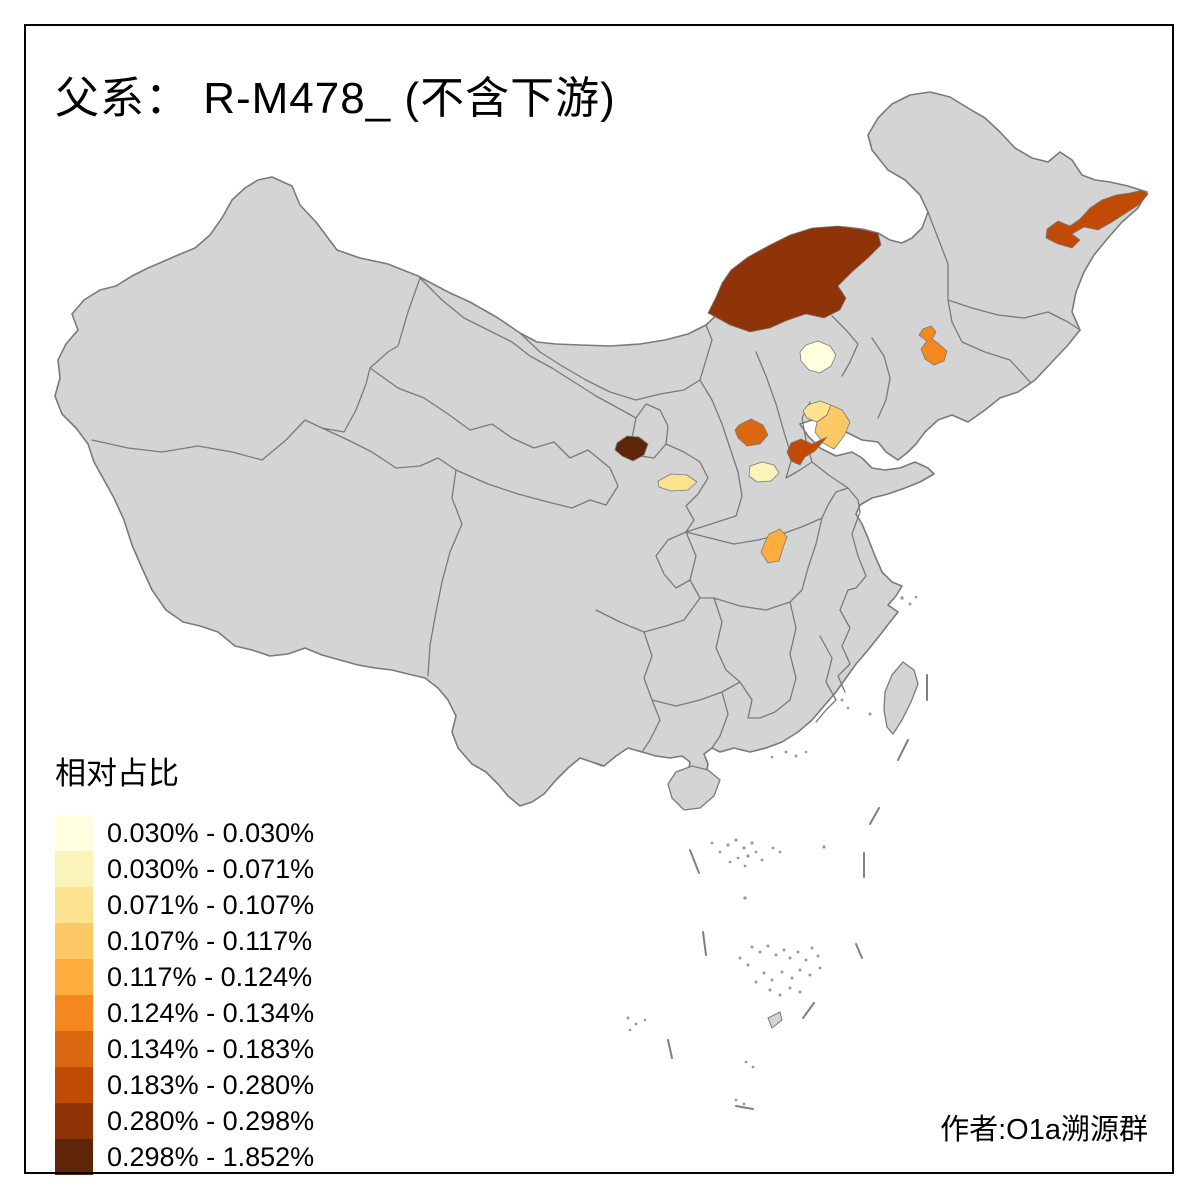 This screenshot has width=1200, height=1200. What do you see at coordinates (832, 427) in the screenshot?
I see `region-shandong-southwest` at bounding box center [832, 427].